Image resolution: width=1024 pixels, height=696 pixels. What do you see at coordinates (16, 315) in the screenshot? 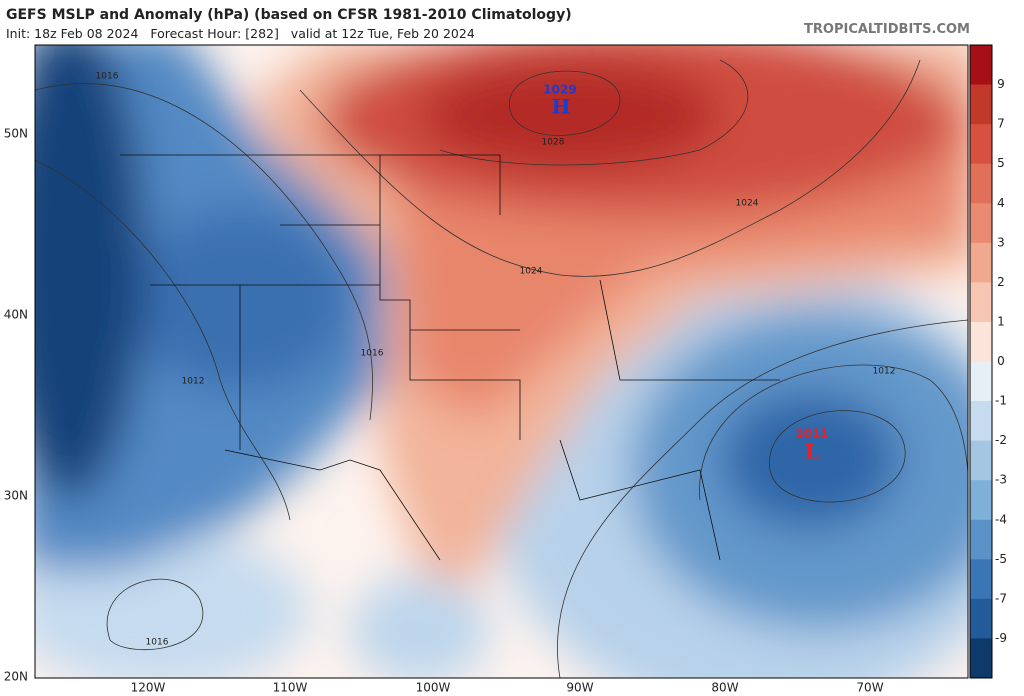
I see `lat-label: 40N` at bounding box center [16, 315].